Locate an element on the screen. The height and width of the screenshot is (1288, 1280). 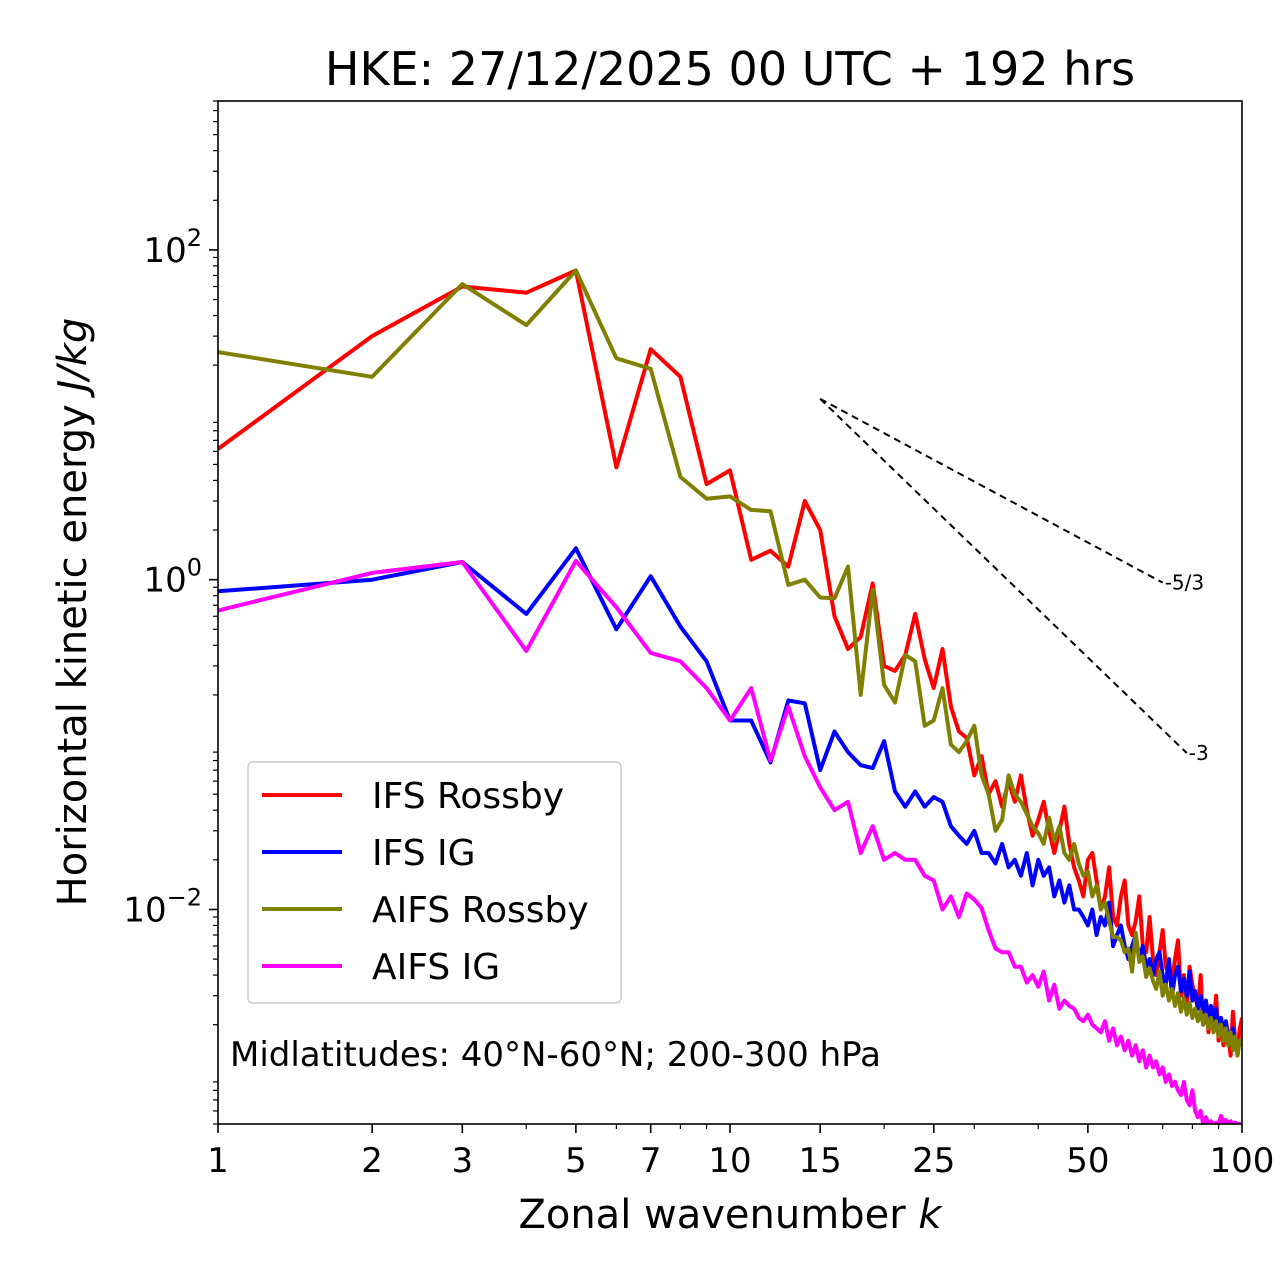
x-tick-label: 15 is located at coordinates (820, 1161).